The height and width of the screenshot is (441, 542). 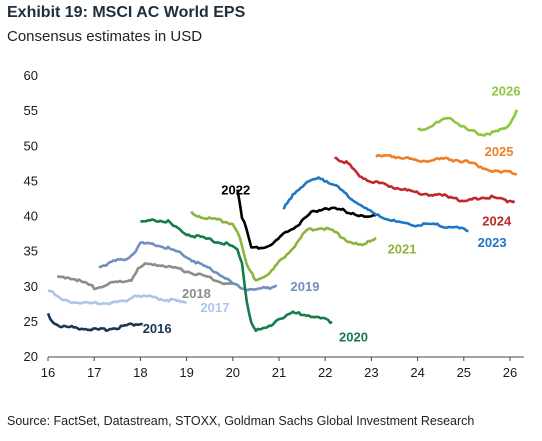 What do you see at coordinates (186, 372) in the screenshot?
I see `x-tick-label: 19` at bounding box center [186, 372].